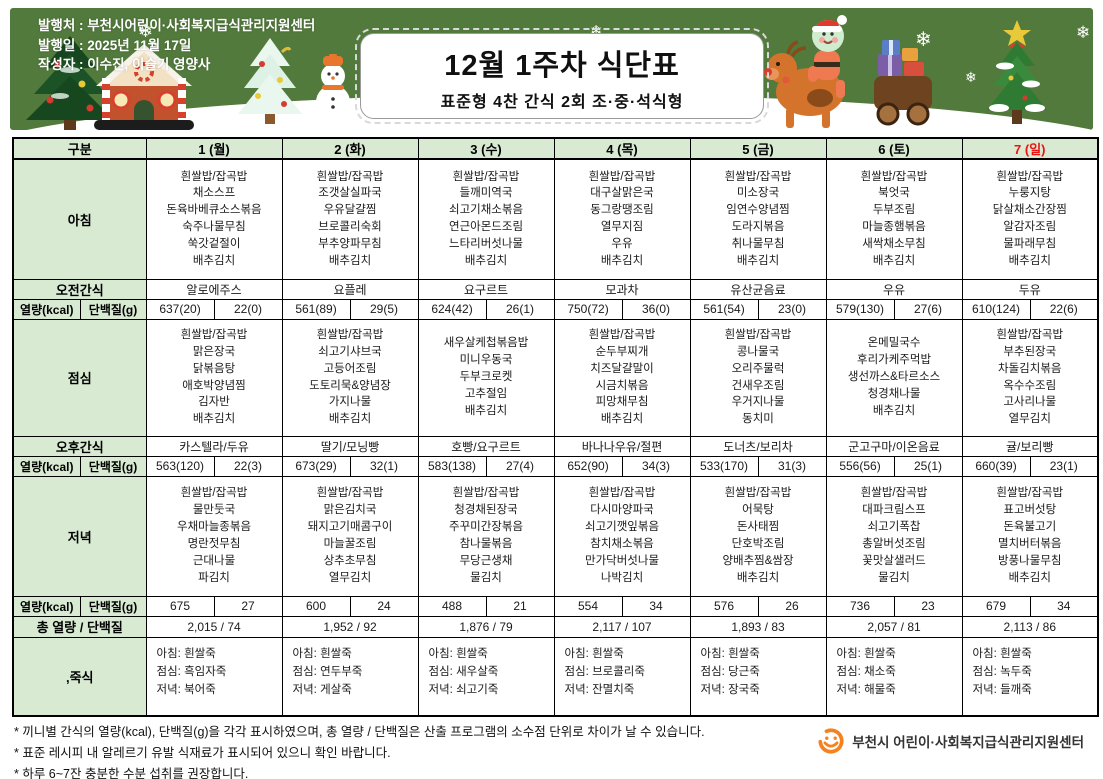  Describe the element at coordinates (894, 219) in the screenshot. I see `breakfast-cell-sat: 흰쌀밥/잡곡밥 북엇국 두부조림 마늘종햄볶음 새싹채소무침 배추김치` at that location.